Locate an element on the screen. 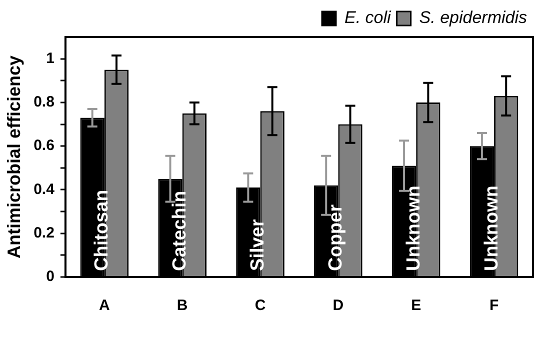 The image size is (542, 339). y-axis-title: Antimicrobial efficiency is located at coordinates (14, 157).